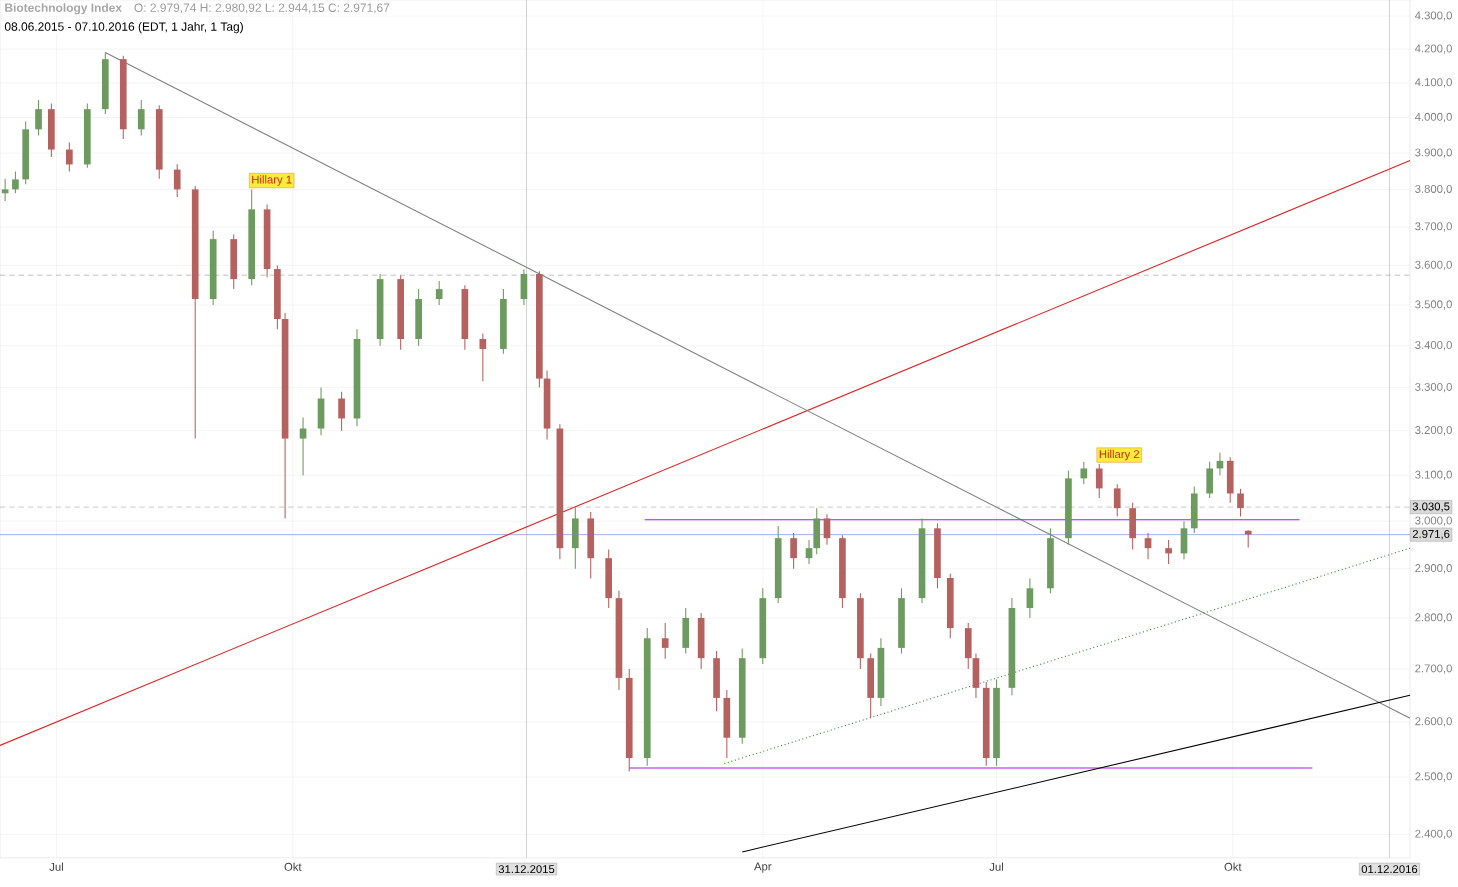 The height and width of the screenshot is (887, 1458). I want to click on y-tick-label: 3.600,0, so click(1433, 265).